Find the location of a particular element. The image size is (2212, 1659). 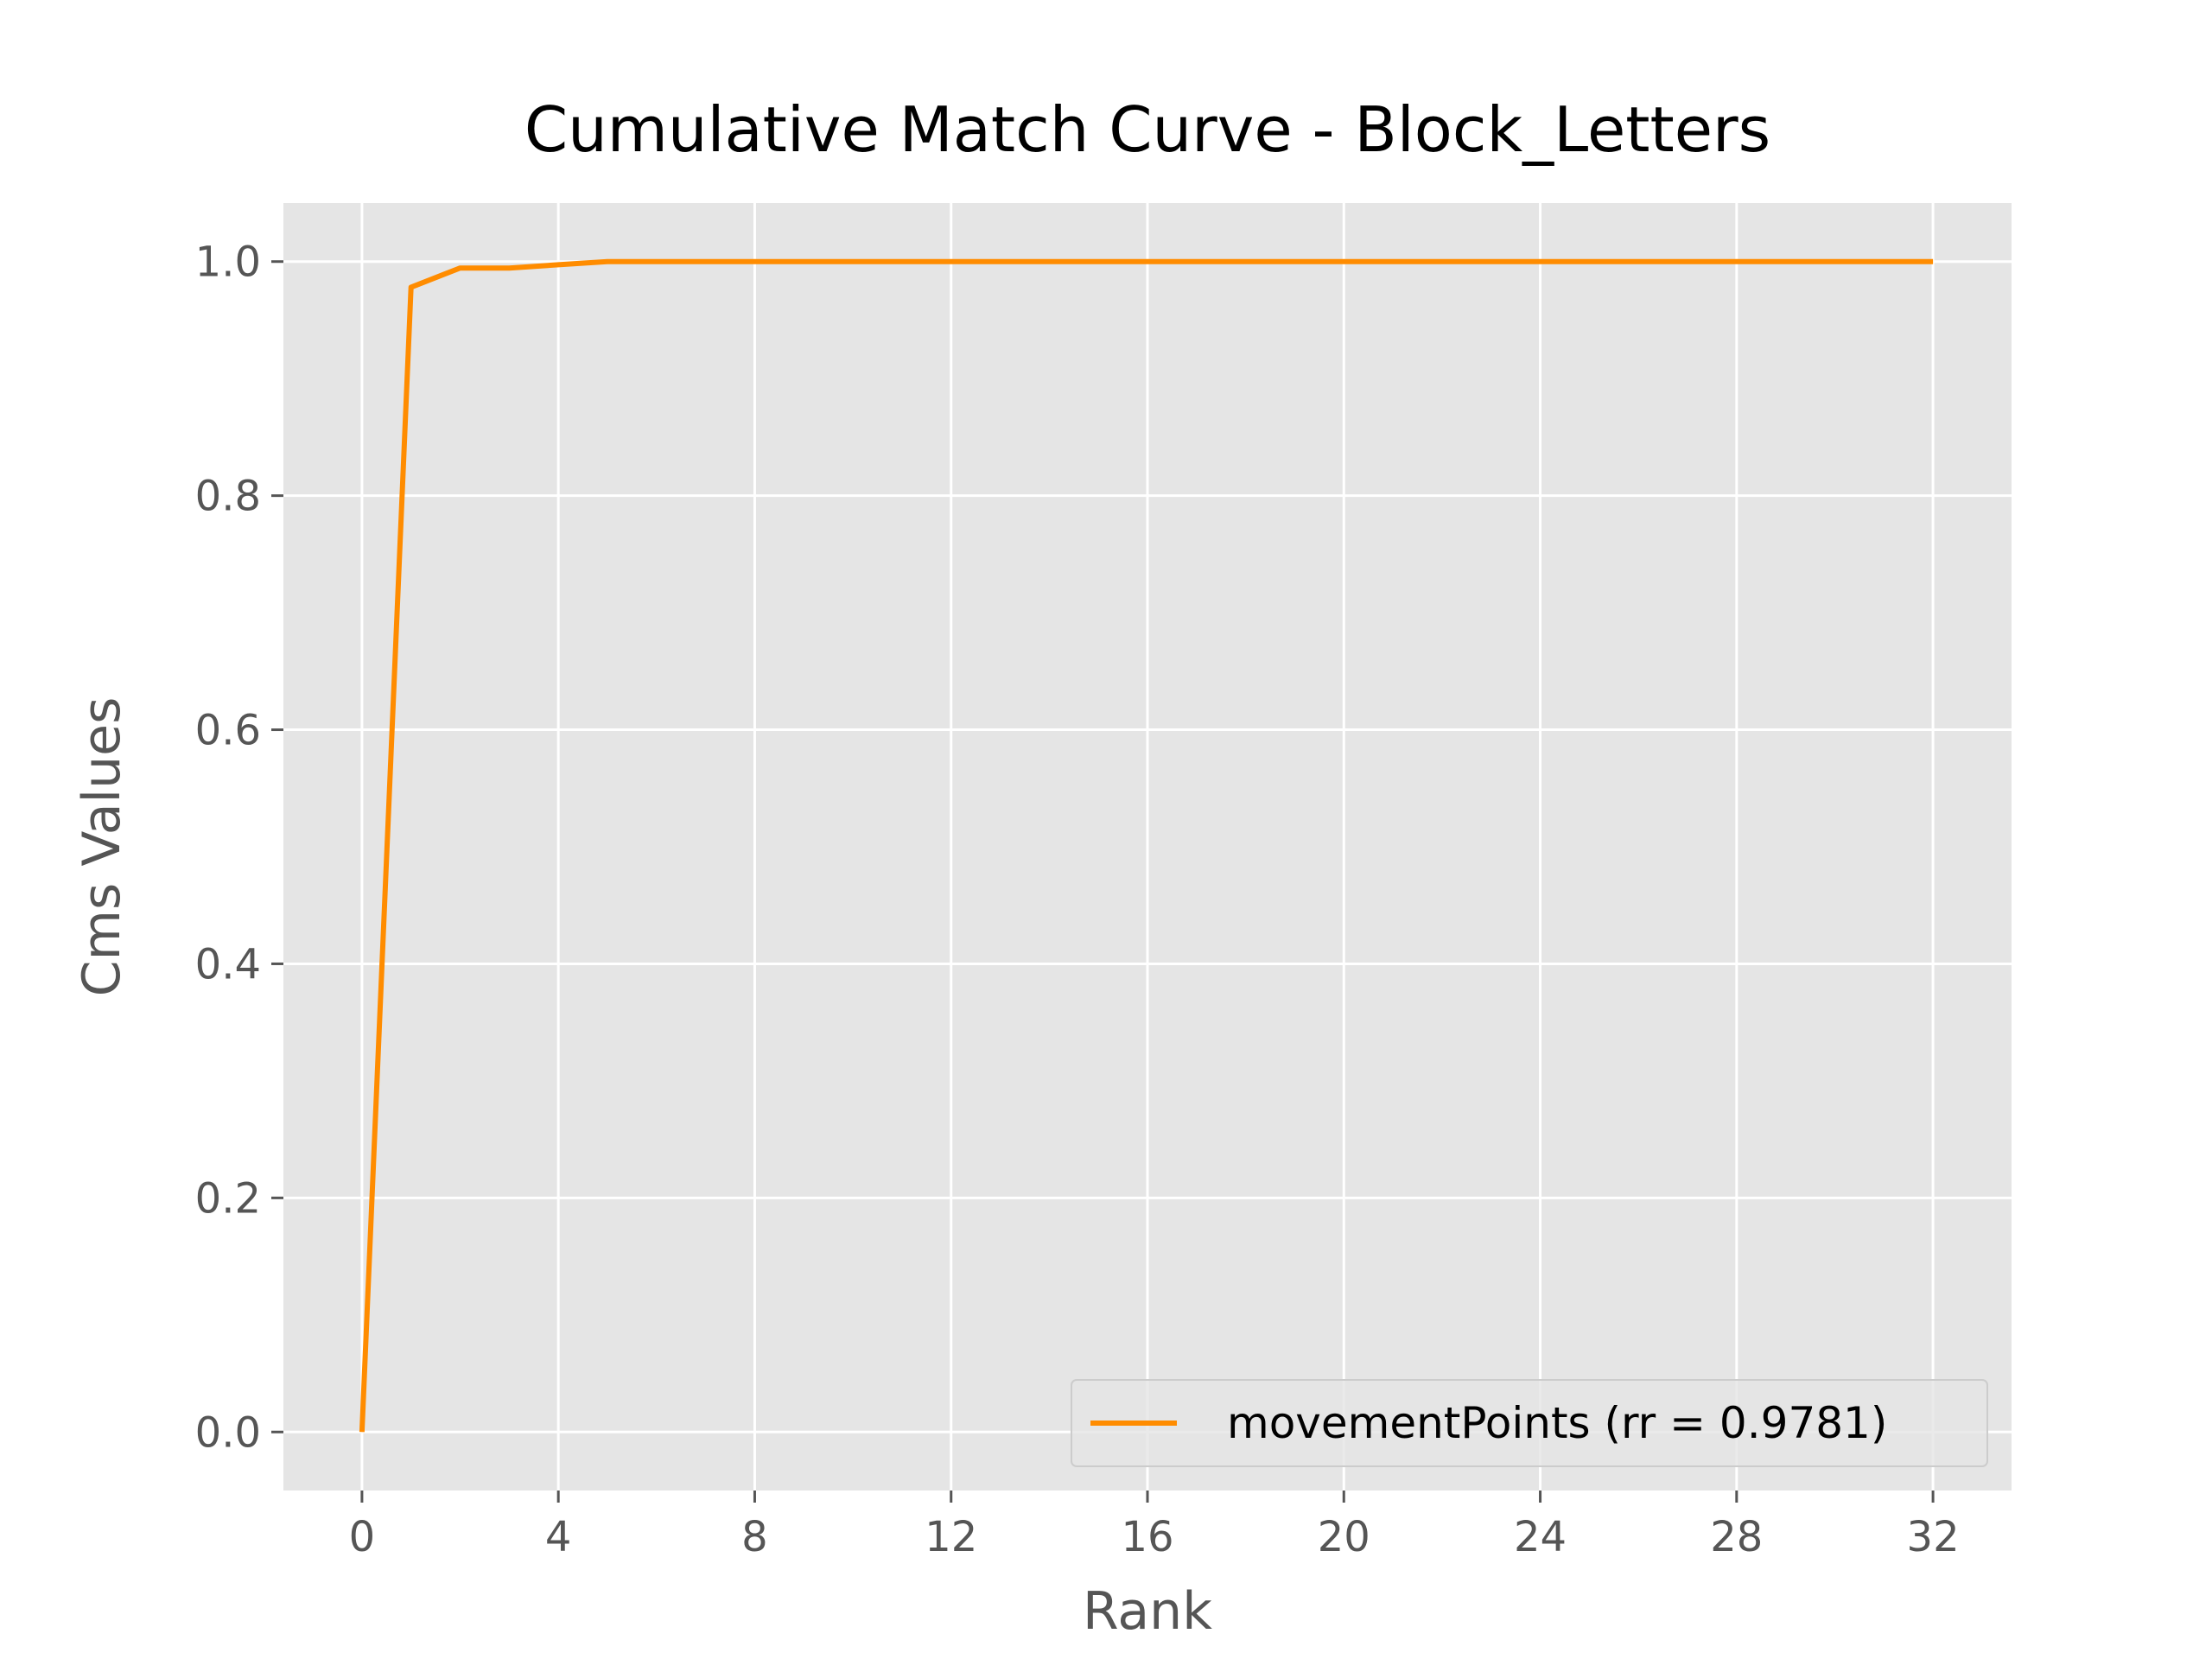

y-tick-label: 0.6 is located at coordinates (228, 731).